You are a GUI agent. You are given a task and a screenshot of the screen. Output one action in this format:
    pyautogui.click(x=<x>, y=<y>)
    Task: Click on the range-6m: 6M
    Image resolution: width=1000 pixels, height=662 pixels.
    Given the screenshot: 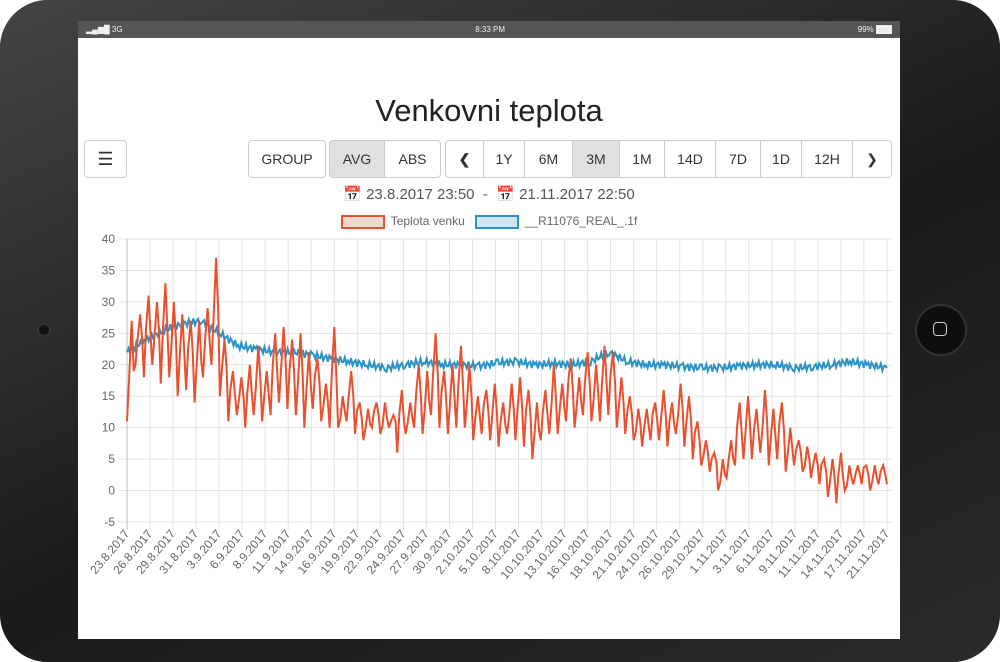 What is the action you would take?
    pyautogui.click(x=548, y=159)
    